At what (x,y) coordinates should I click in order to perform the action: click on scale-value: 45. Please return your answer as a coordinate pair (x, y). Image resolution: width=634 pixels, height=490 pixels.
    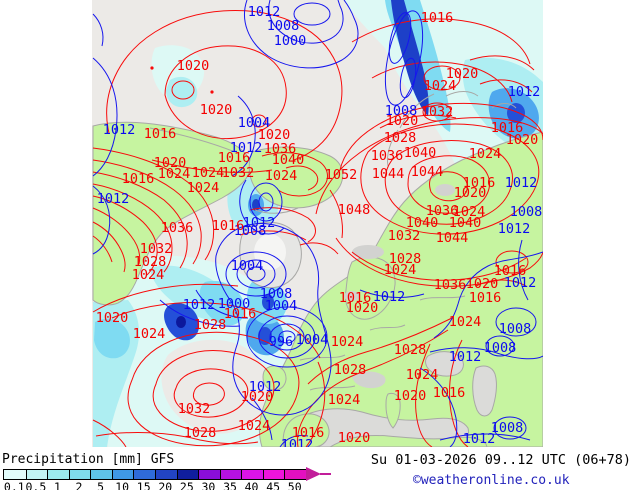
    Looking at the image, I should click on (273, 485).